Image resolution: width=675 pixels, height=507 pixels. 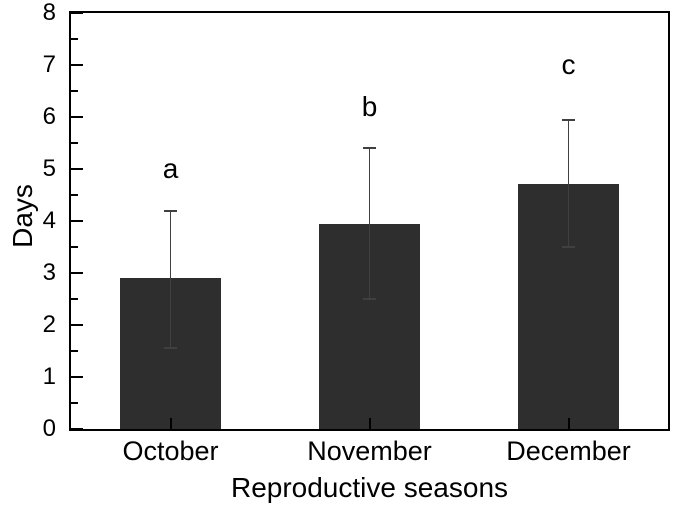 I want to click on sig-letter-november: b, so click(x=369, y=106).